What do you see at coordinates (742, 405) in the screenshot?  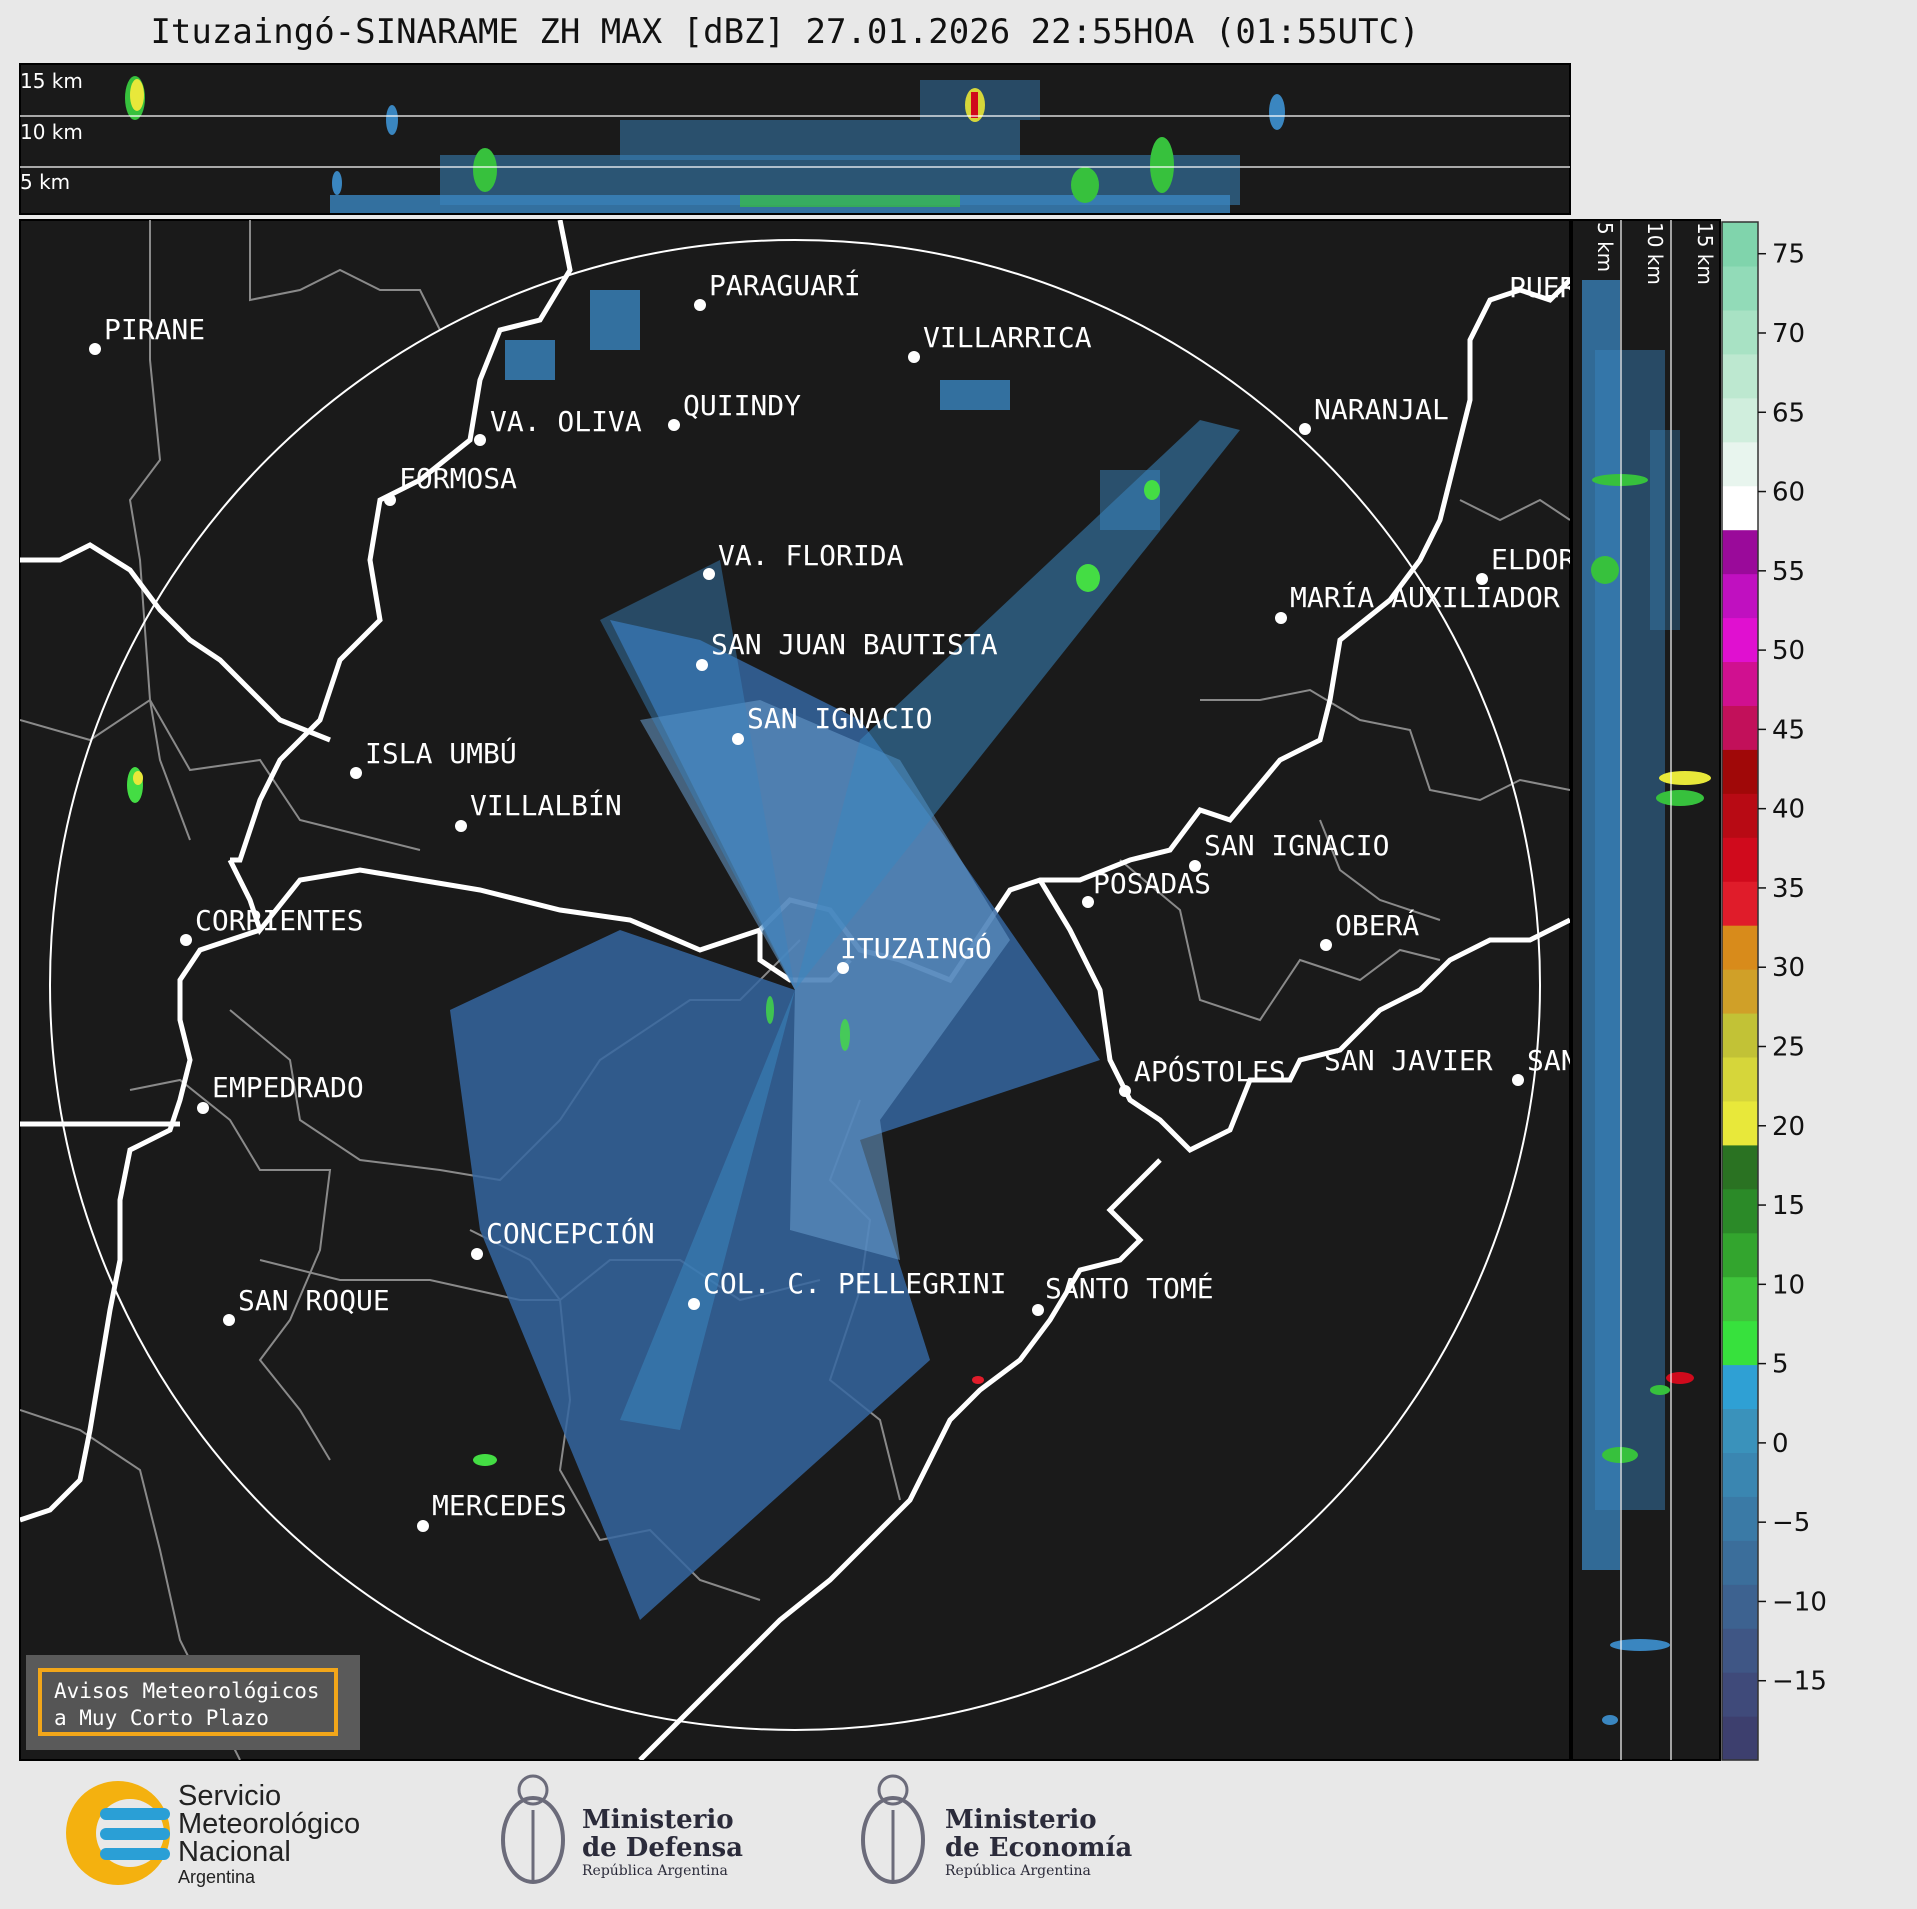 I see `city-label-quiindy: QUIINDY` at bounding box center [742, 405].